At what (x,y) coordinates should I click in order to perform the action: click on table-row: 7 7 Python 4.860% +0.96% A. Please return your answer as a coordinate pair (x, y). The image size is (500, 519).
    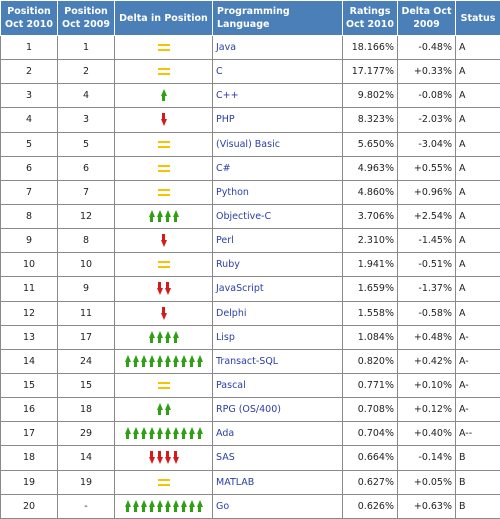
    Looking at the image, I should click on (250, 192).